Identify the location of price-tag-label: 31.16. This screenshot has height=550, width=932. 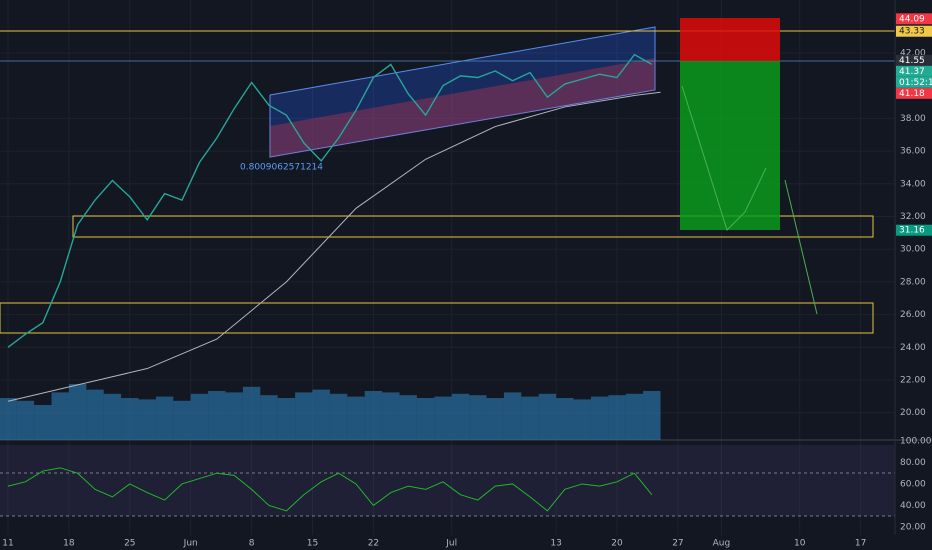
(912, 231).